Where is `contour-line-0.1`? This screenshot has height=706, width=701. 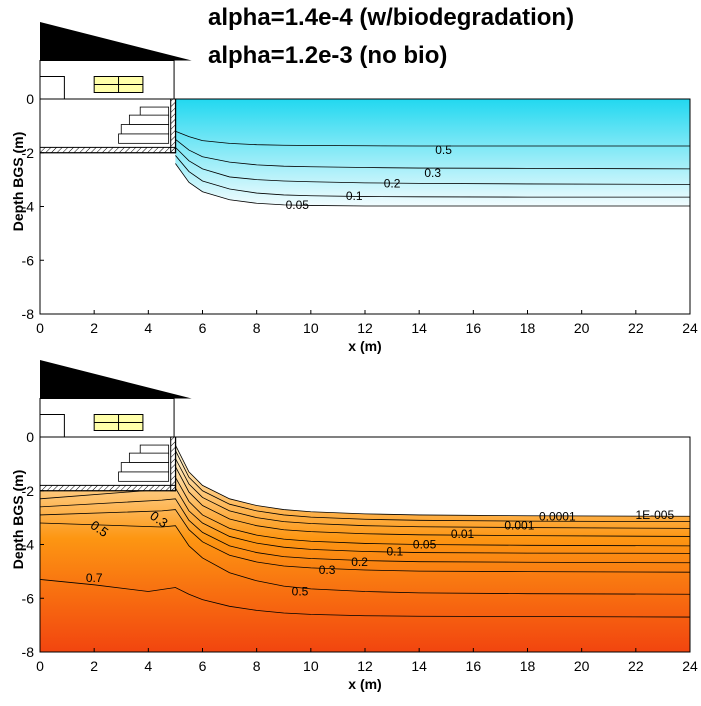 contour-line-0.1 is located at coordinates (432, 176).